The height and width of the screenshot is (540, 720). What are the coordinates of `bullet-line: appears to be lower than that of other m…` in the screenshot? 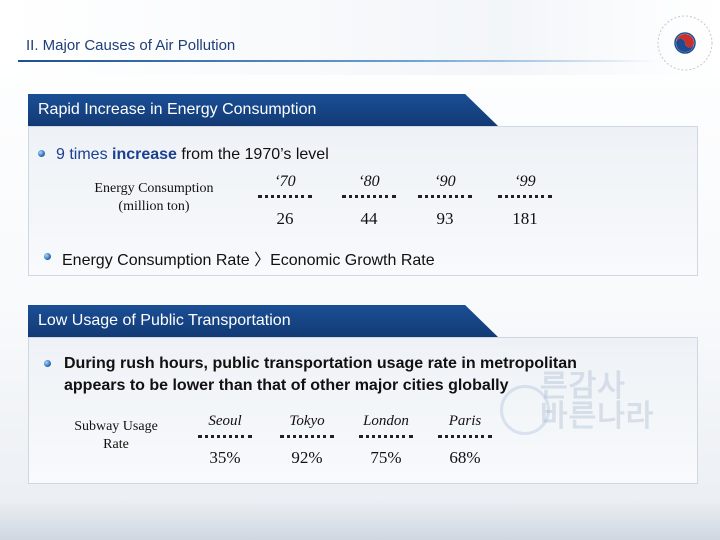 It's located at (286, 385).